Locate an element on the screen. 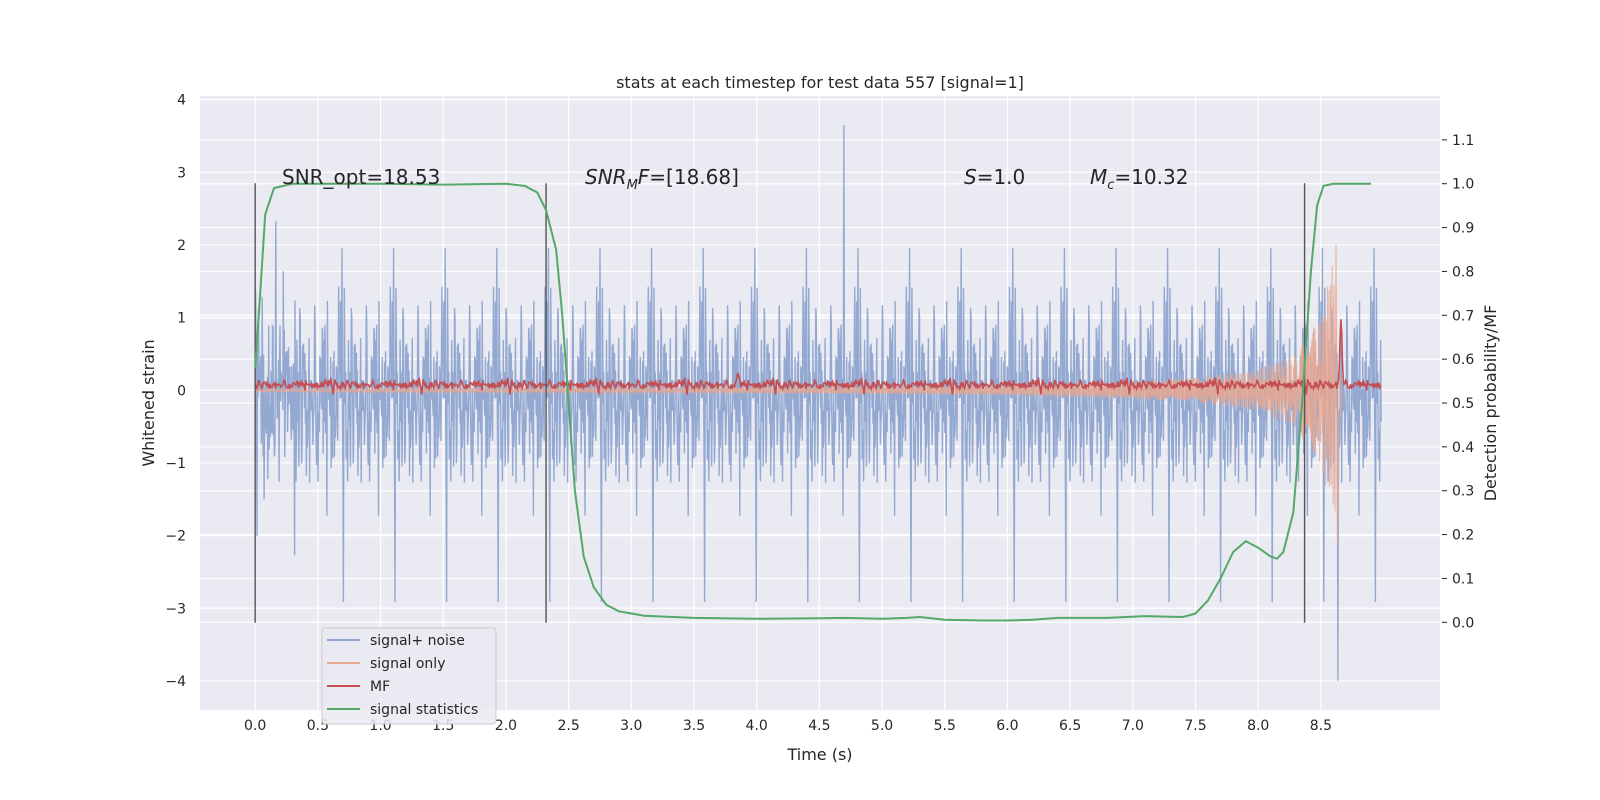  y2-tick-label: 0.7 is located at coordinates (1463, 316).